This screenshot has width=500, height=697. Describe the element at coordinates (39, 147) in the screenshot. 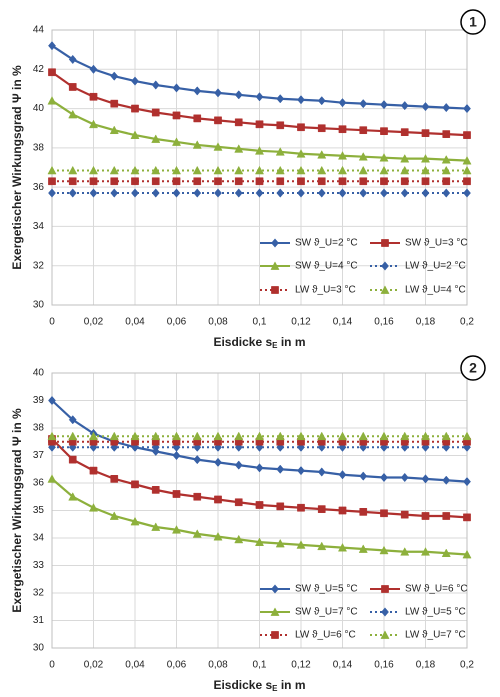

I see `y-tick-label: 38` at that location.